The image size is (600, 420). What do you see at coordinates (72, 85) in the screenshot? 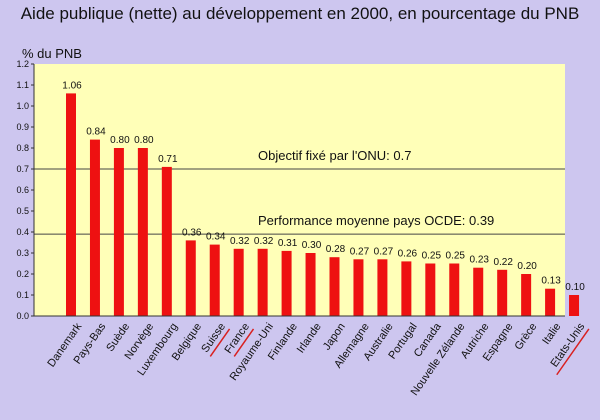
I see `value-label: 1.06` at bounding box center [72, 85].